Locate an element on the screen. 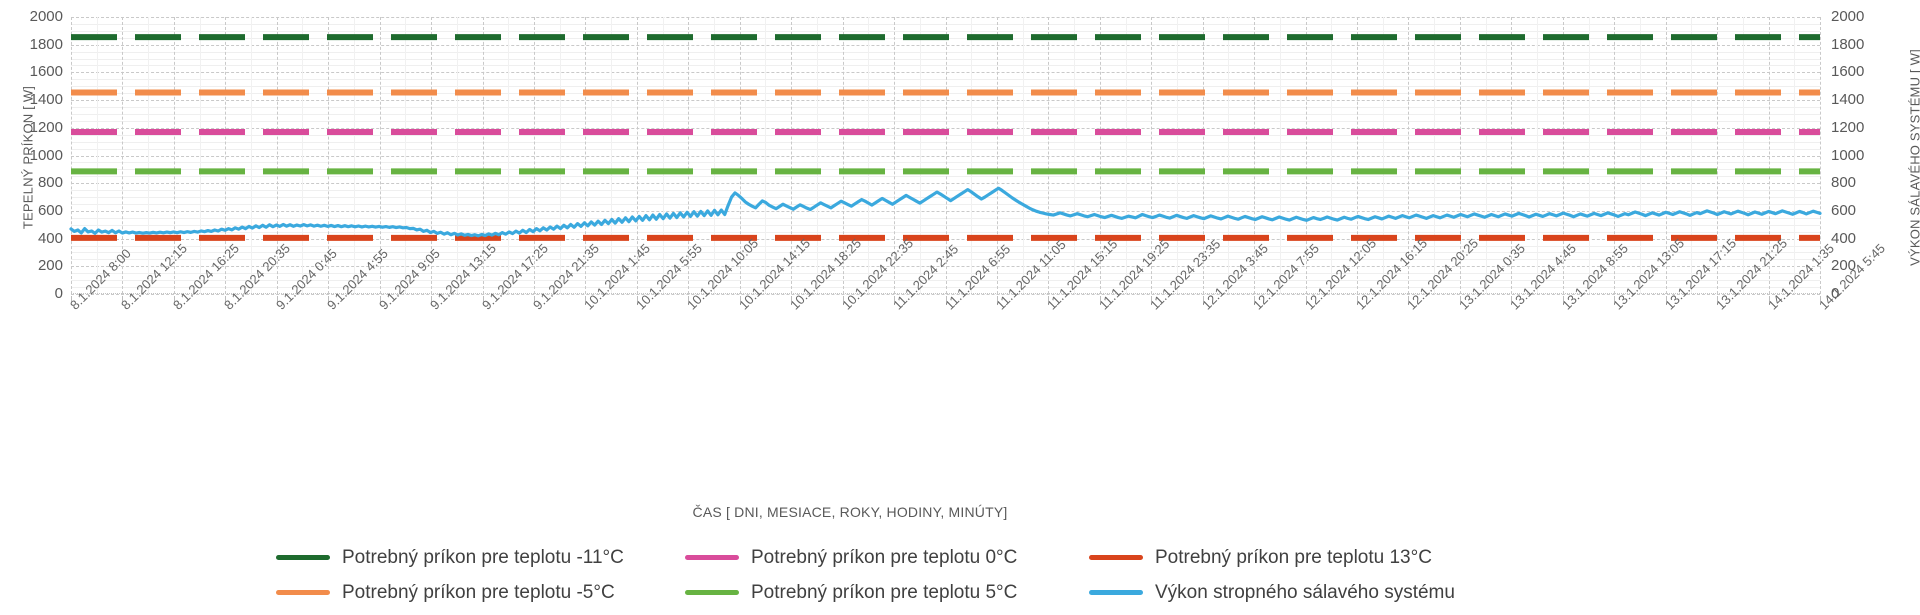 This screenshot has height=615, width=1920. legend-label: Výkon stropného sálavého systému is located at coordinates (1305, 592).